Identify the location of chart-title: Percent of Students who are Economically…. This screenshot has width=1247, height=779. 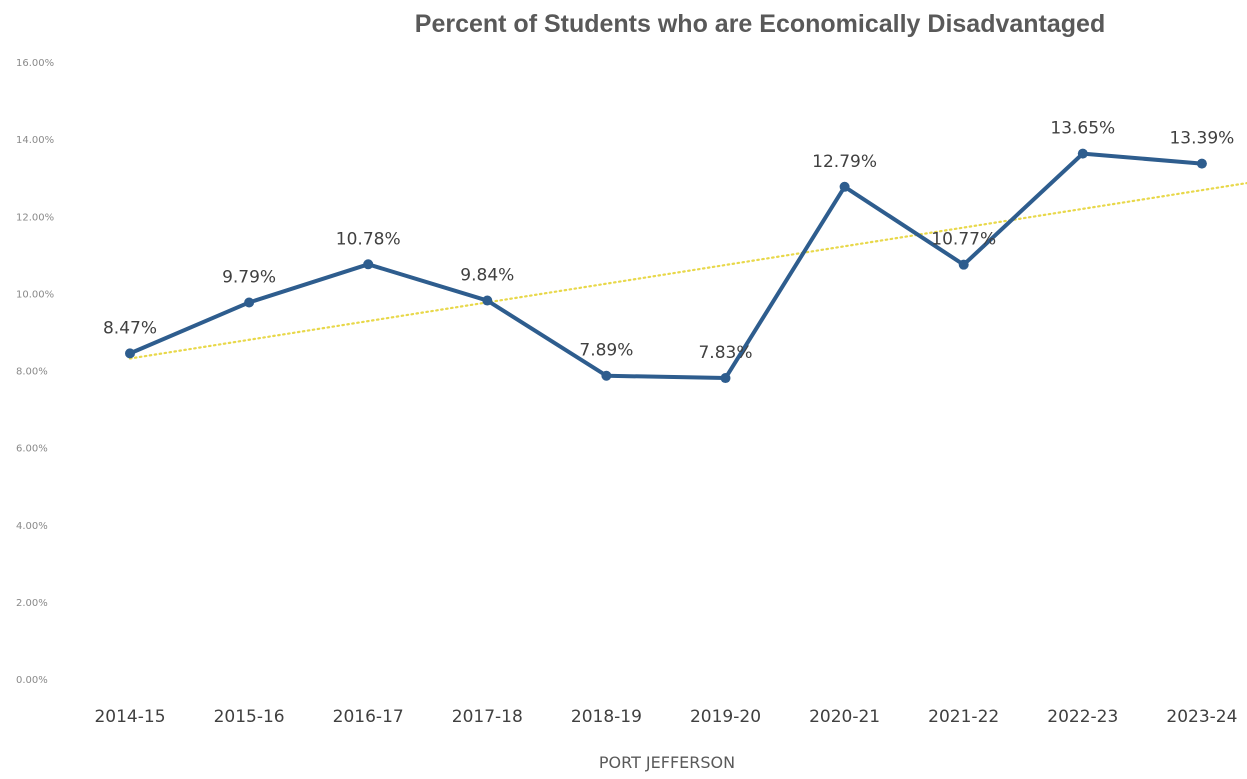
(760, 24).